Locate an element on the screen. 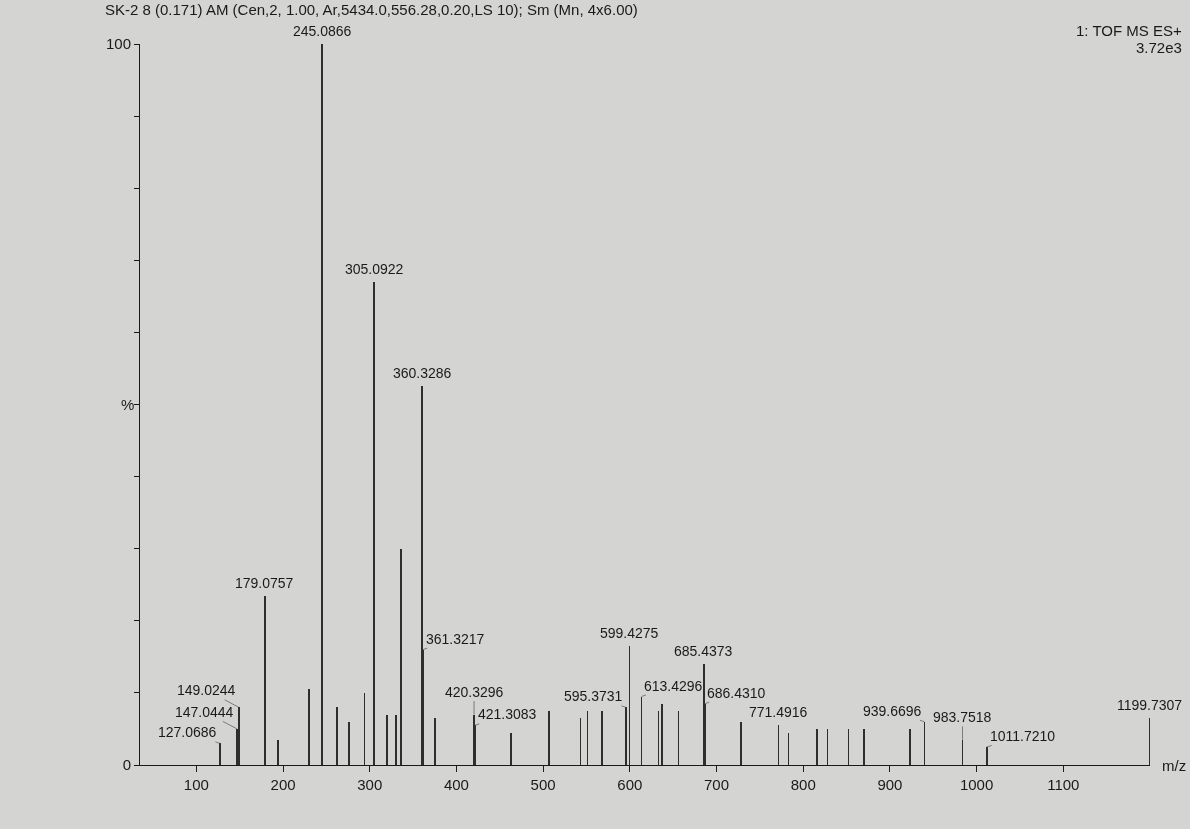 This screenshot has width=1190, height=829. x-axis-title: m/z is located at coordinates (1174, 765).